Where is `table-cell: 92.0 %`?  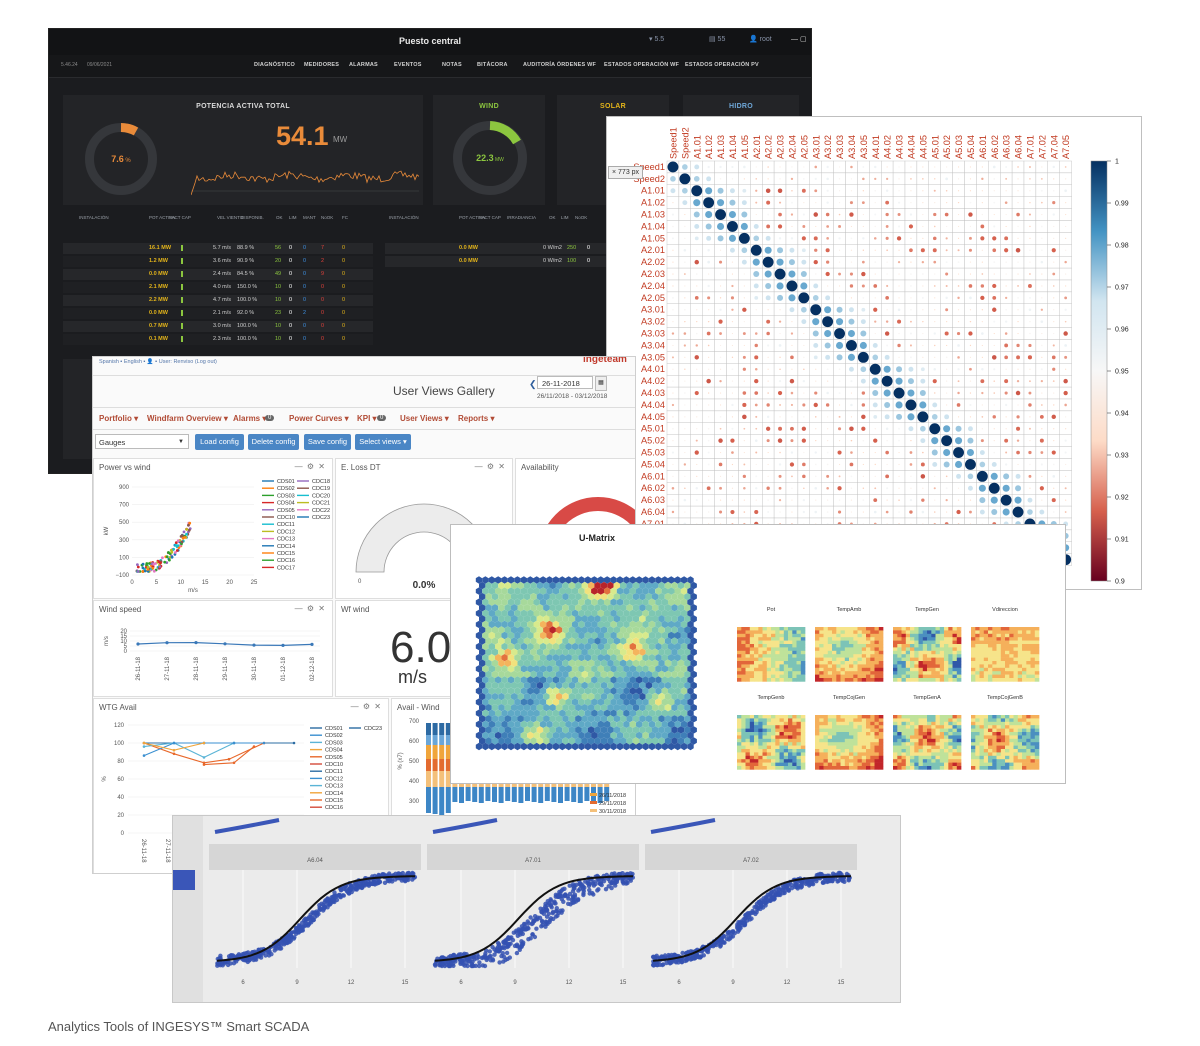 table-cell: 92.0 % is located at coordinates (246, 313).